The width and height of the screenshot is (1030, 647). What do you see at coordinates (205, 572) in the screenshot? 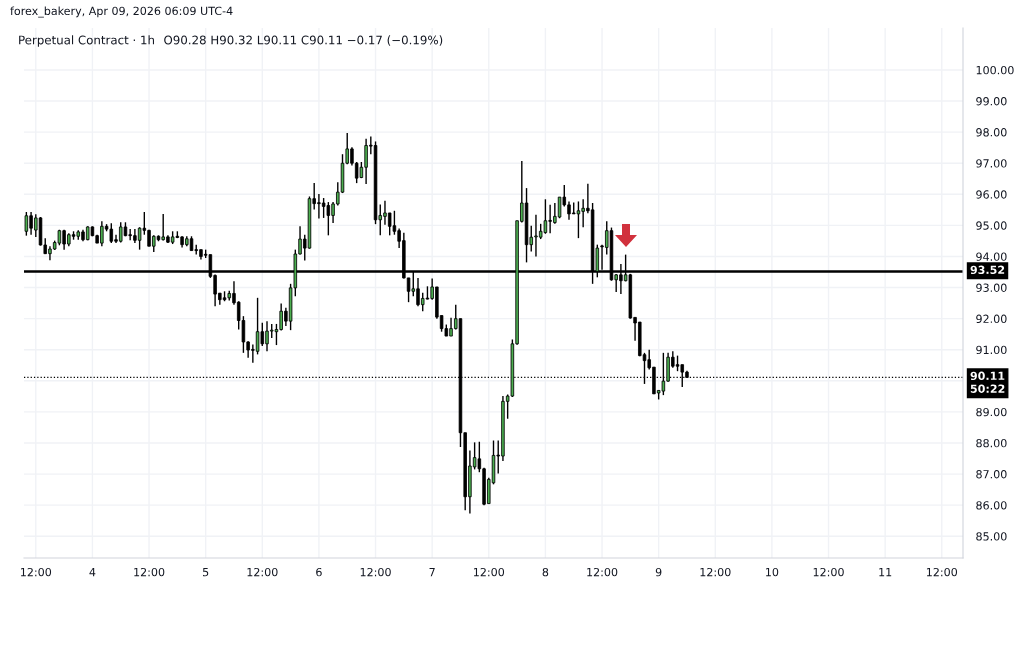
I see `x-tick-label: 5` at bounding box center [205, 572].